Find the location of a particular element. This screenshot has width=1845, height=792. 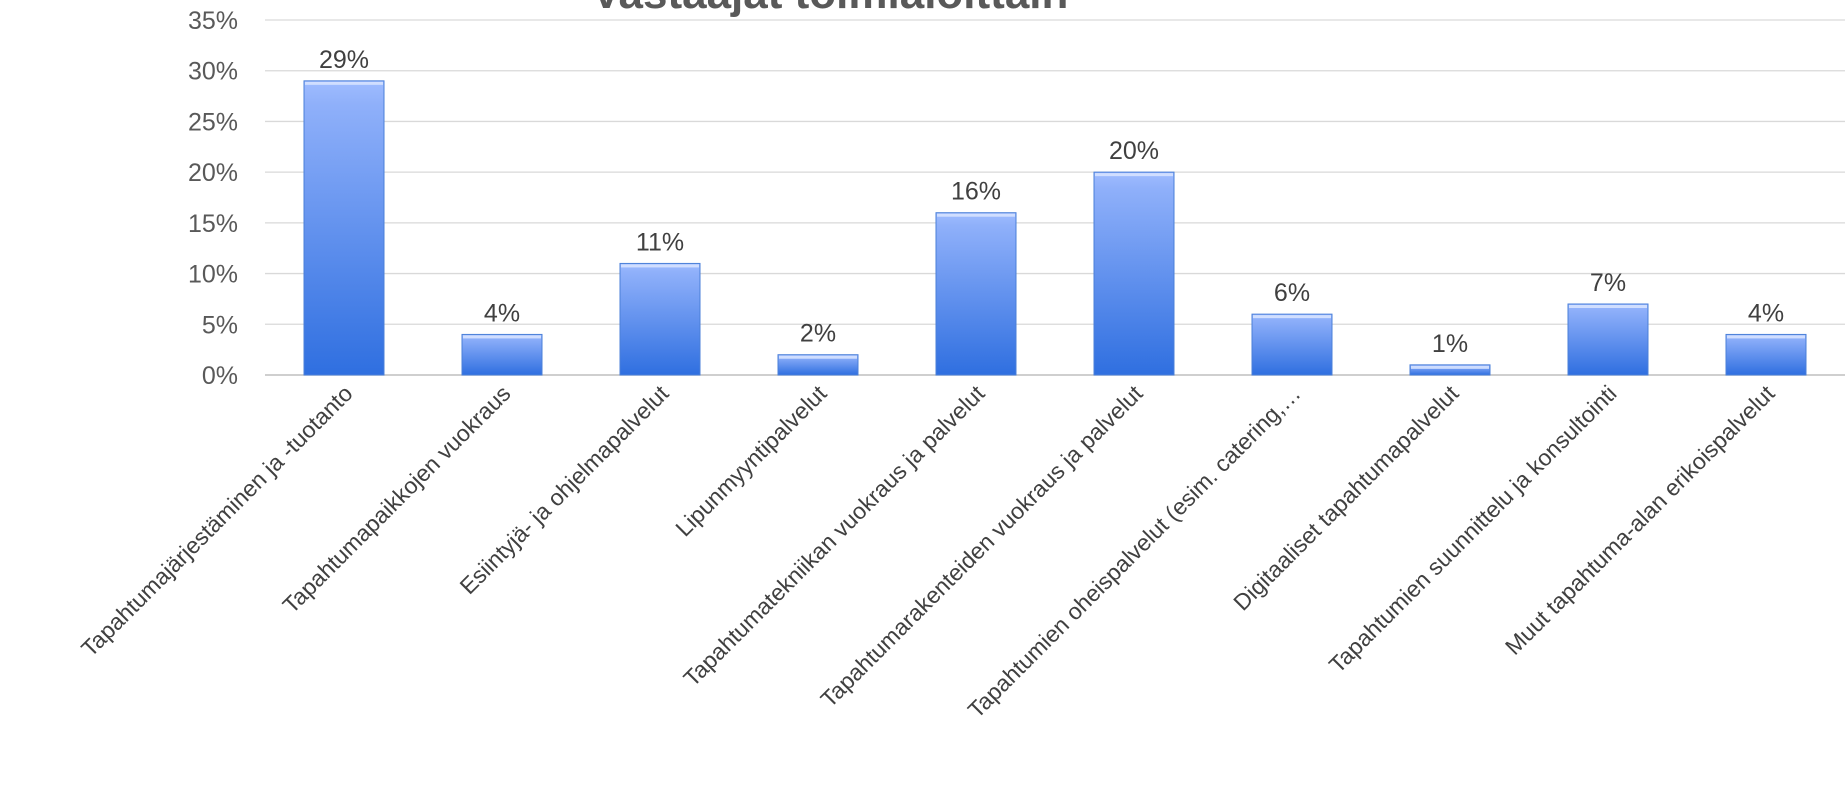

data-label: 29% is located at coordinates (344, 60).